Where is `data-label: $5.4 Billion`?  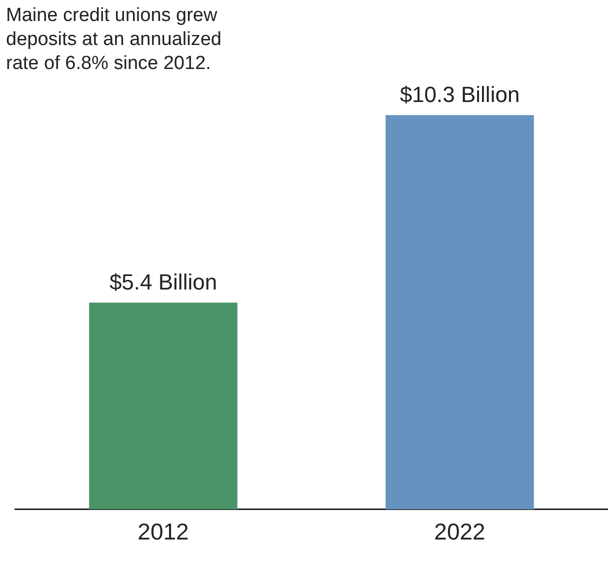 data-label: $5.4 Billion is located at coordinates (163, 282).